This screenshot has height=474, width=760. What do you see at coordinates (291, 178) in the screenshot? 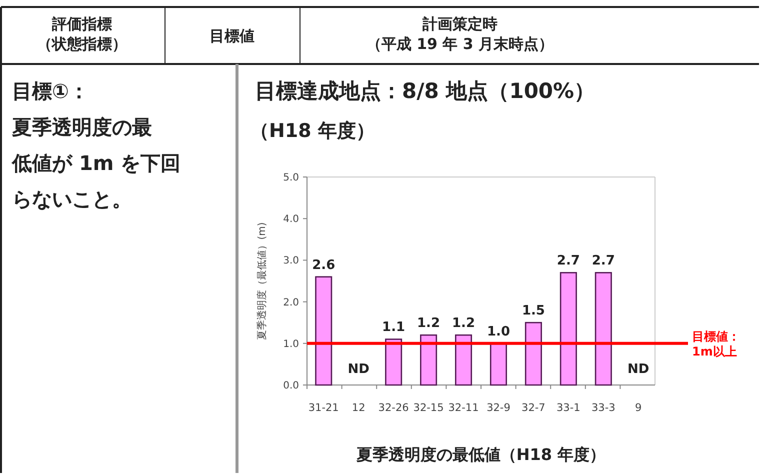
I see `y-tick-label: 5.0` at bounding box center [291, 178].